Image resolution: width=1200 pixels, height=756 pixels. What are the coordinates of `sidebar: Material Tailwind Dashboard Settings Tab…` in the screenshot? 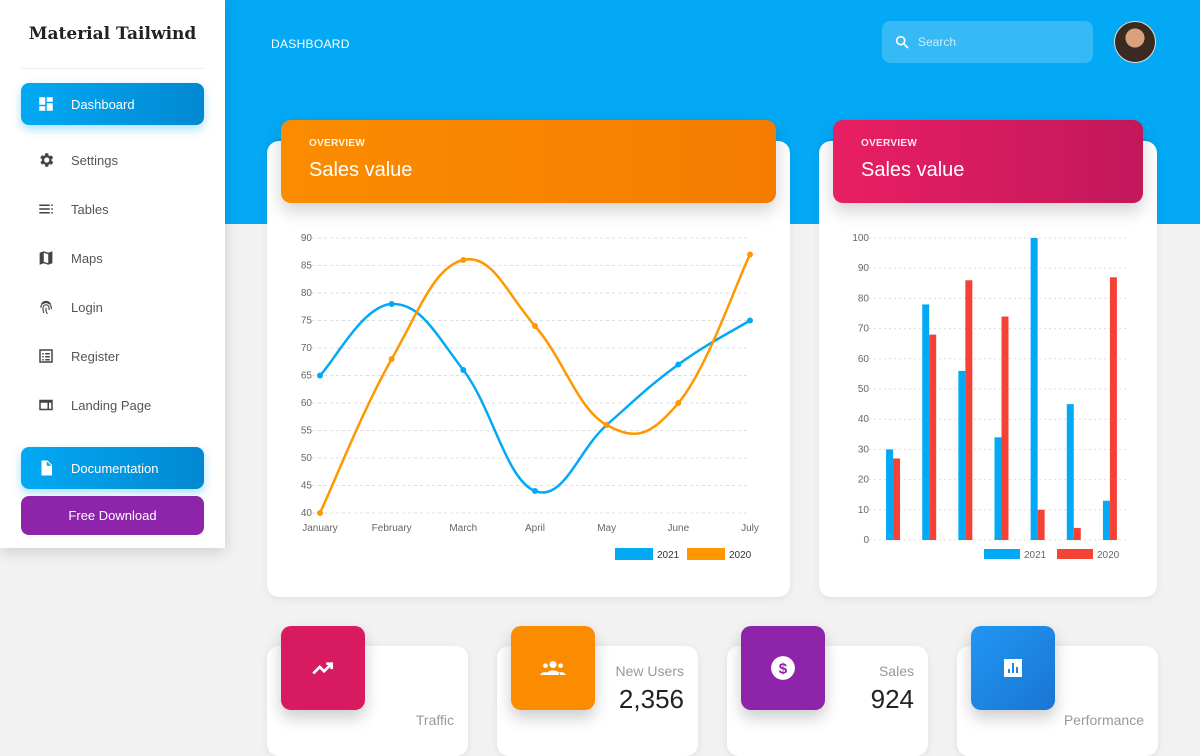 It's located at (112, 274).